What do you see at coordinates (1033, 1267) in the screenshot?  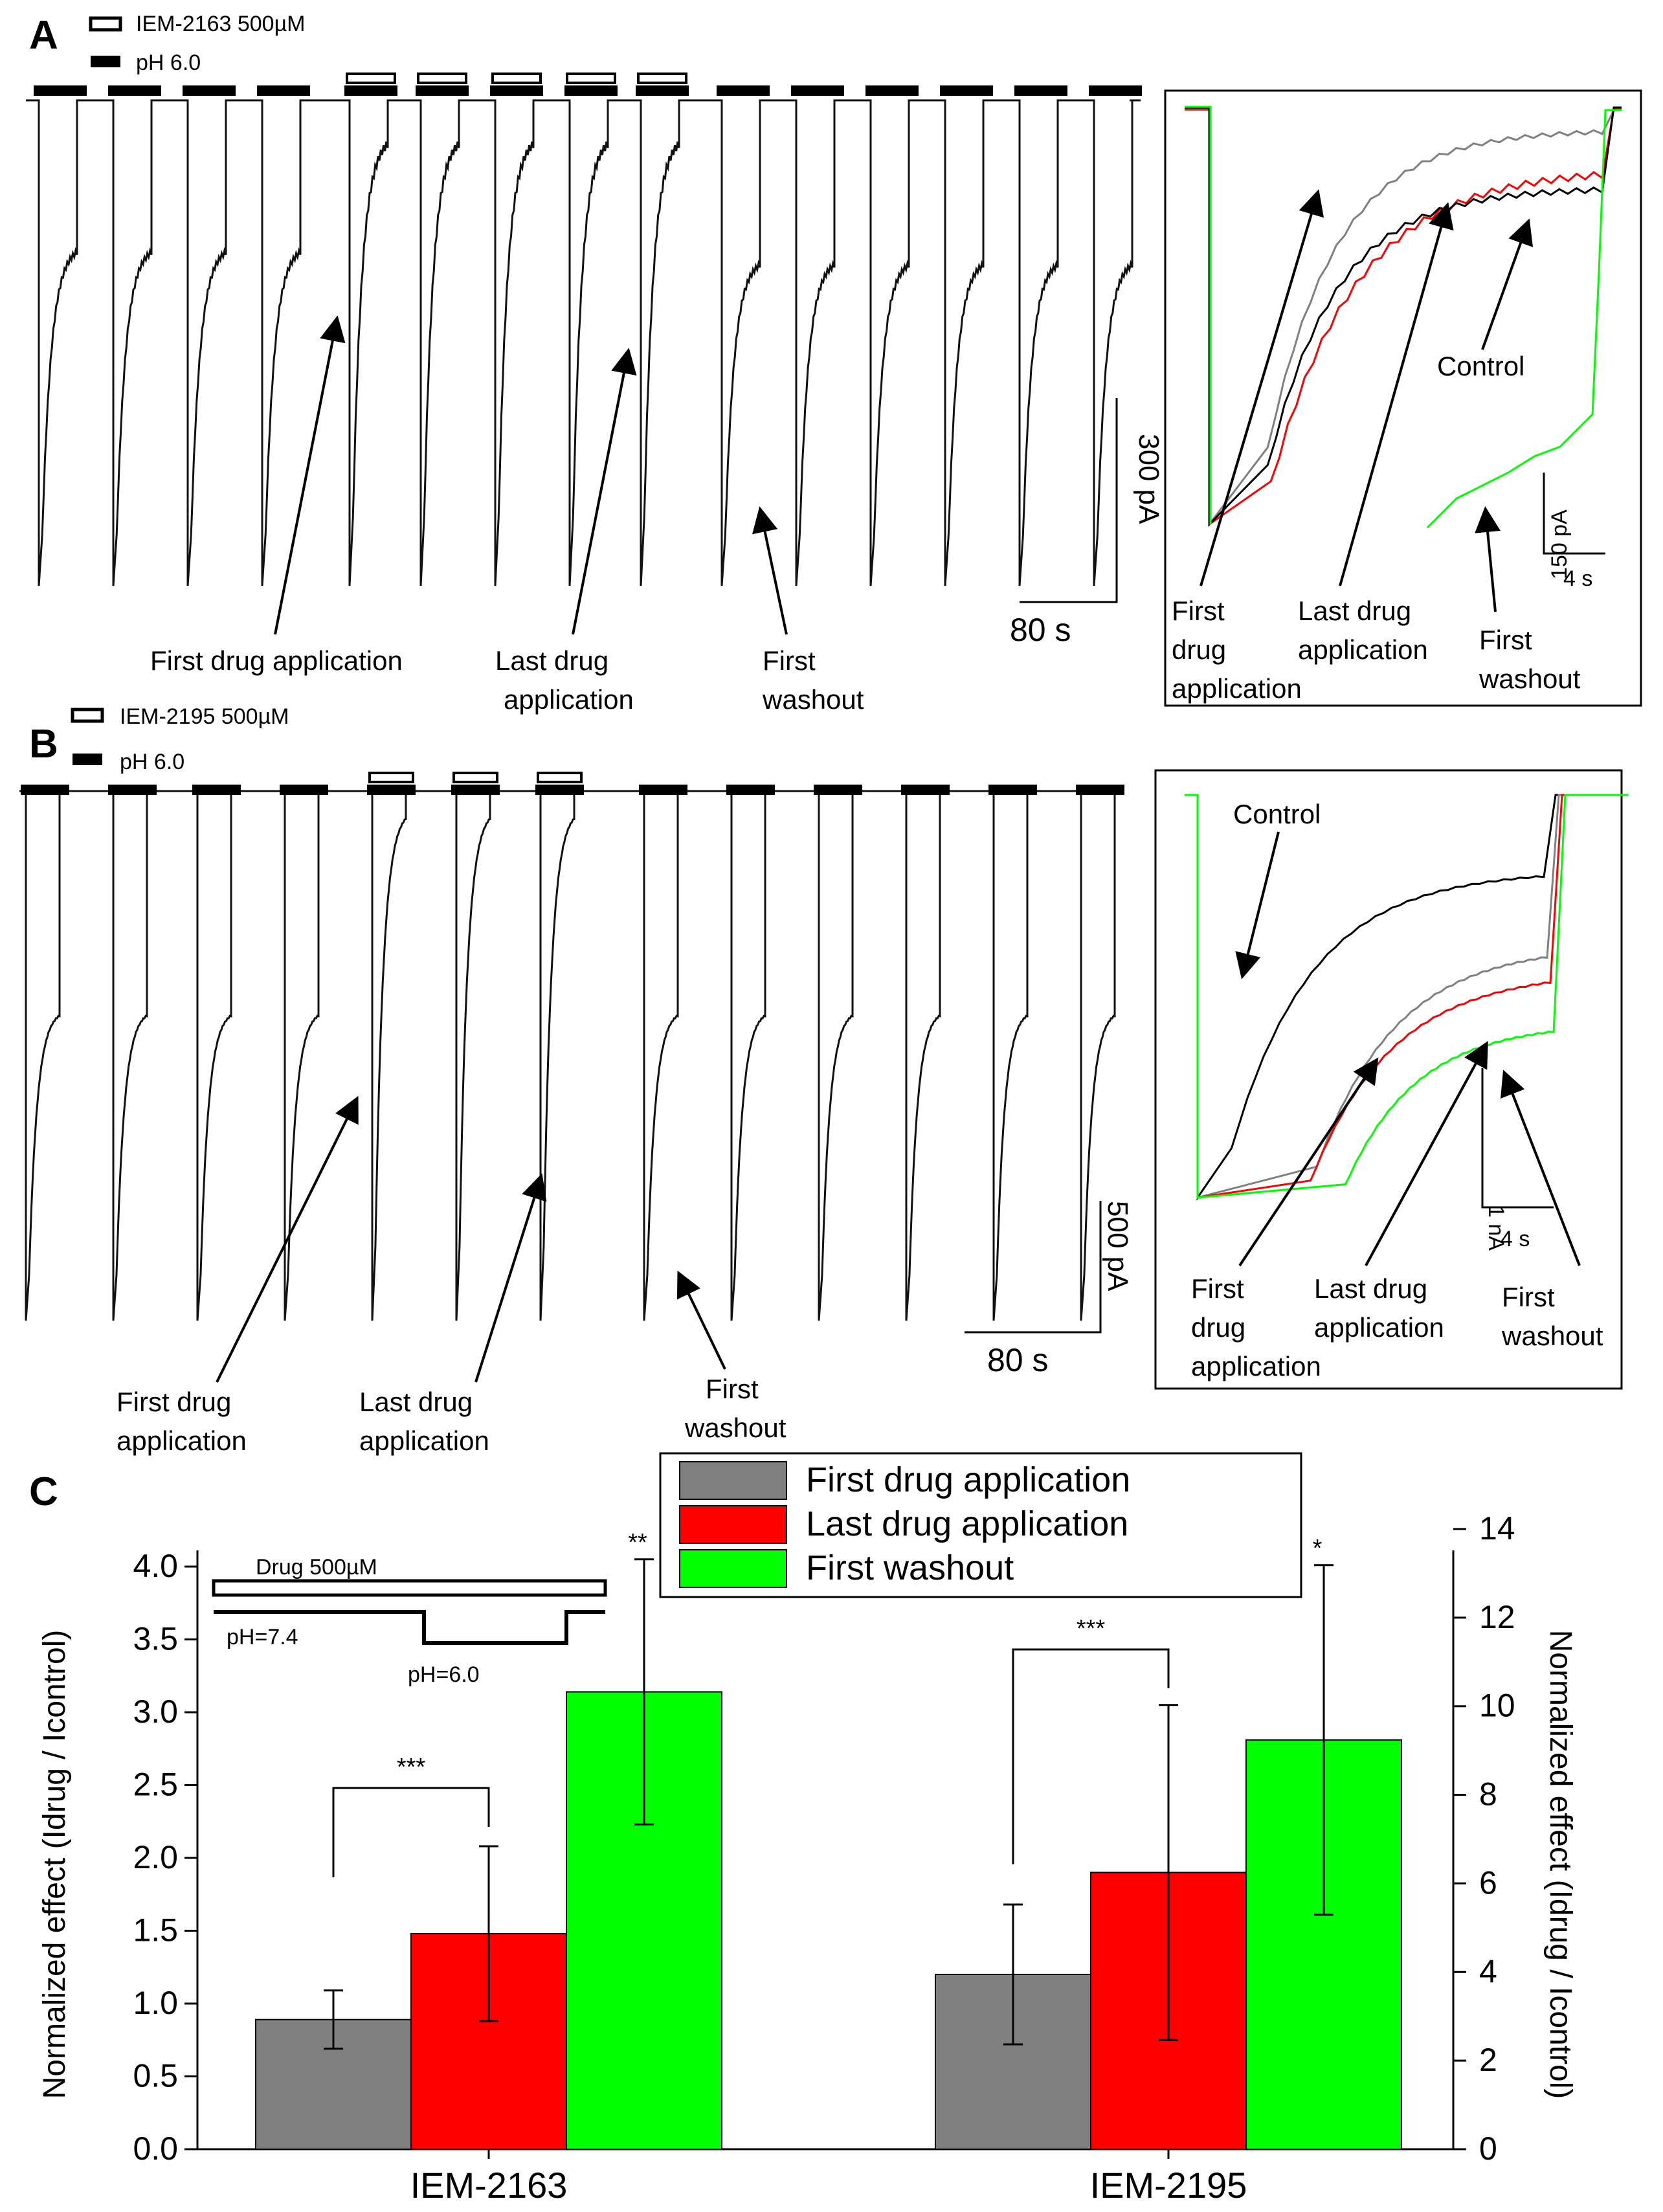 I see `panel-b-scale-bar` at bounding box center [1033, 1267].